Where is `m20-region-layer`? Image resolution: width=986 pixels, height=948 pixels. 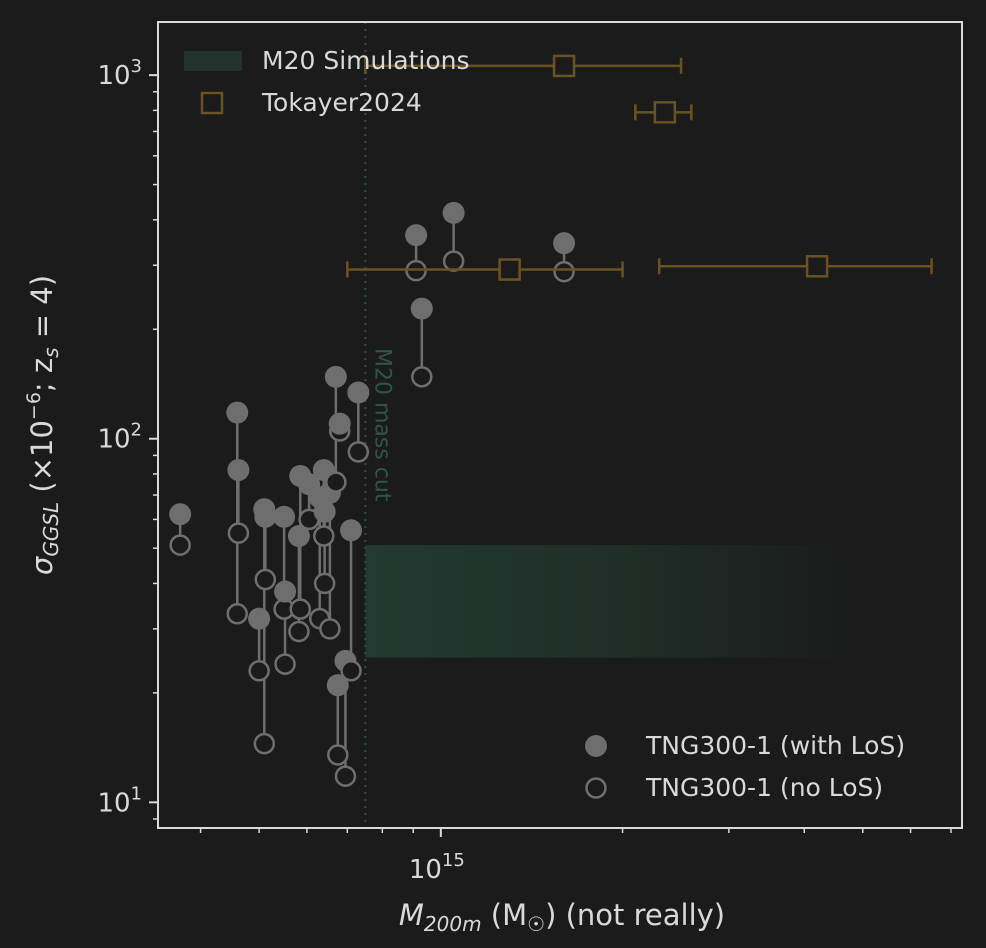 m20-region-layer is located at coordinates (611, 601).